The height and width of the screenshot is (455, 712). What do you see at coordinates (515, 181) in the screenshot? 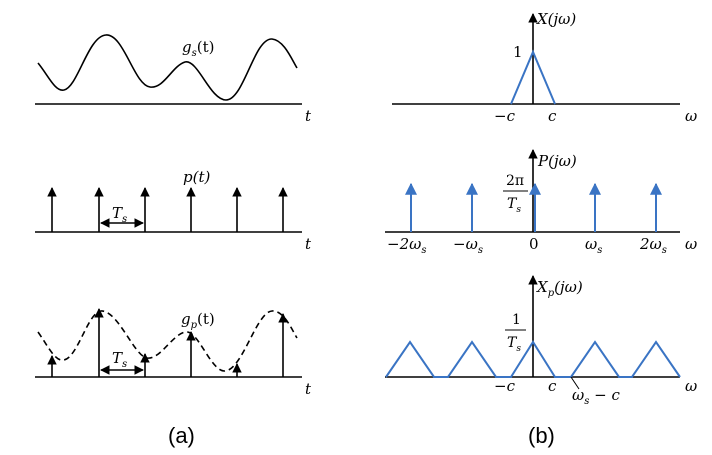
I see `pj-height-num: 2π` at bounding box center [515, 181].